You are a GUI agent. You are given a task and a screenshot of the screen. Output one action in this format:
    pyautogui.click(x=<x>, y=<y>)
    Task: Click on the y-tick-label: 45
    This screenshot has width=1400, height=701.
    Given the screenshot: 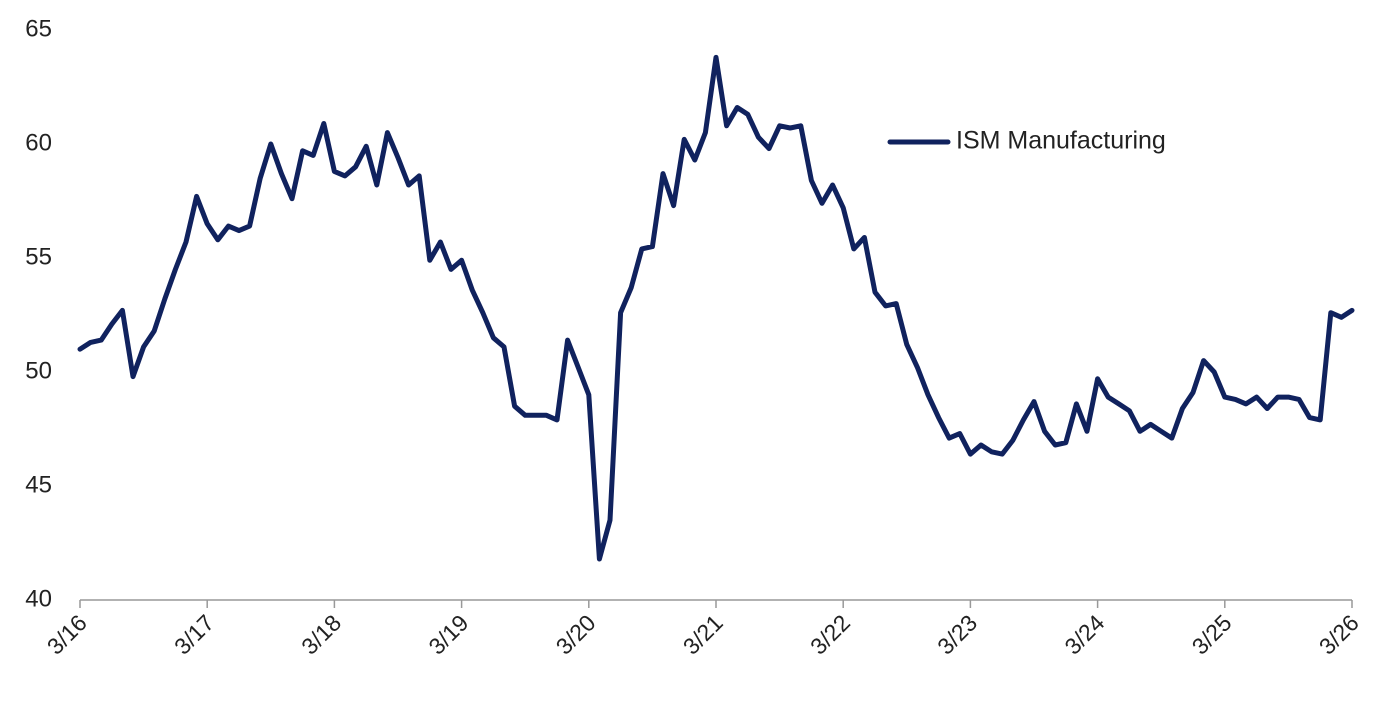 What is the action you would take?
    pyautogui.click(x=38, y=484)
    